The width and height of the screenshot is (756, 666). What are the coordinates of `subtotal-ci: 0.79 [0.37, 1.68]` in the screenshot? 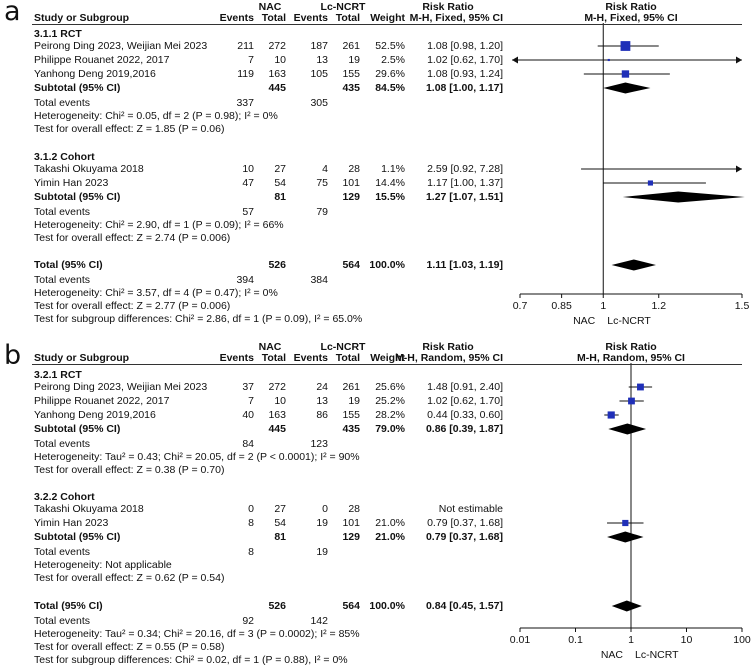 It's located at (464, 537).